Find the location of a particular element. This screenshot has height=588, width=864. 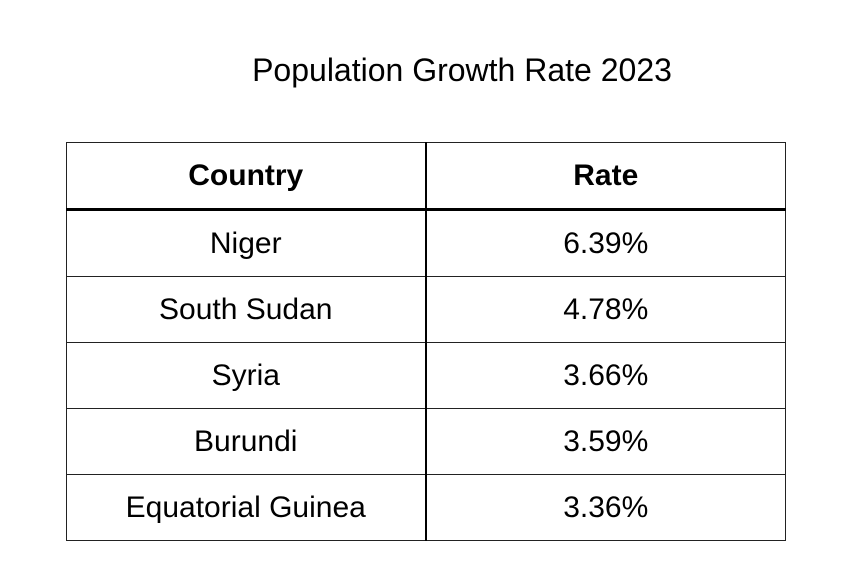

chart-title: Population Growth Rate 2023 is located at coordinates (462, 70).